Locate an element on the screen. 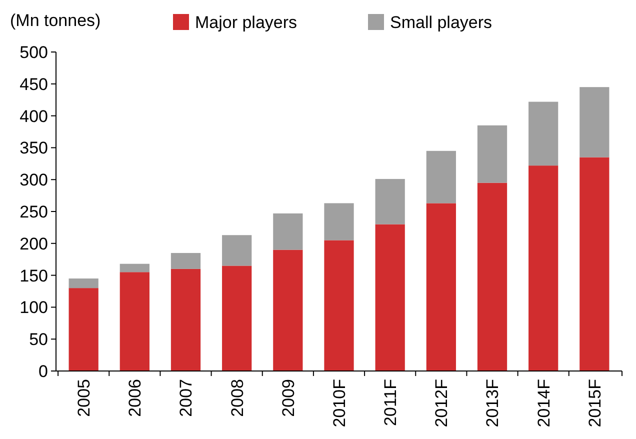  x-tick-label: 2010F is located at coordinates (339, 403).